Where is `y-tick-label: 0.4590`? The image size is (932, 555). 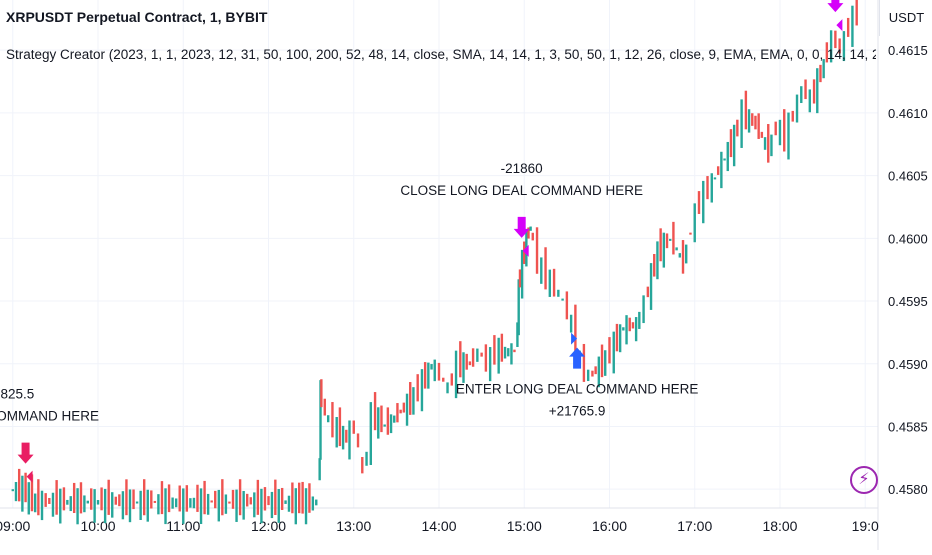
y-tick-label: 0.4590 is located at coordinates (908, 364).